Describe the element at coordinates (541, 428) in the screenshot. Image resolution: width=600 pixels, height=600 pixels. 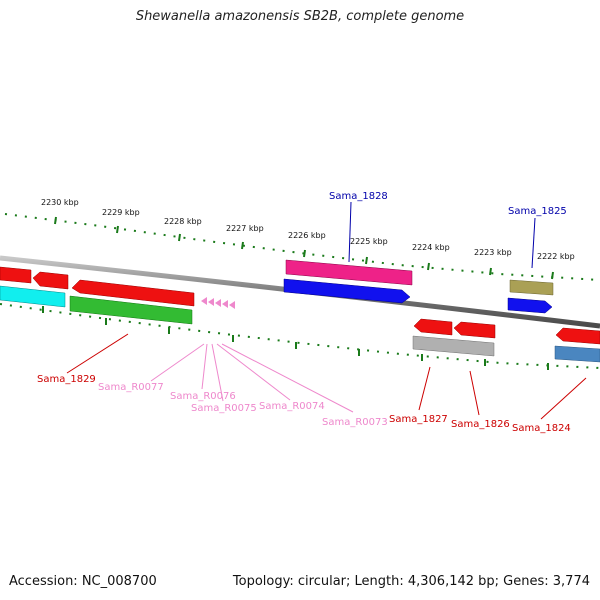
I see `gene-label: Sama_1824` at that location.